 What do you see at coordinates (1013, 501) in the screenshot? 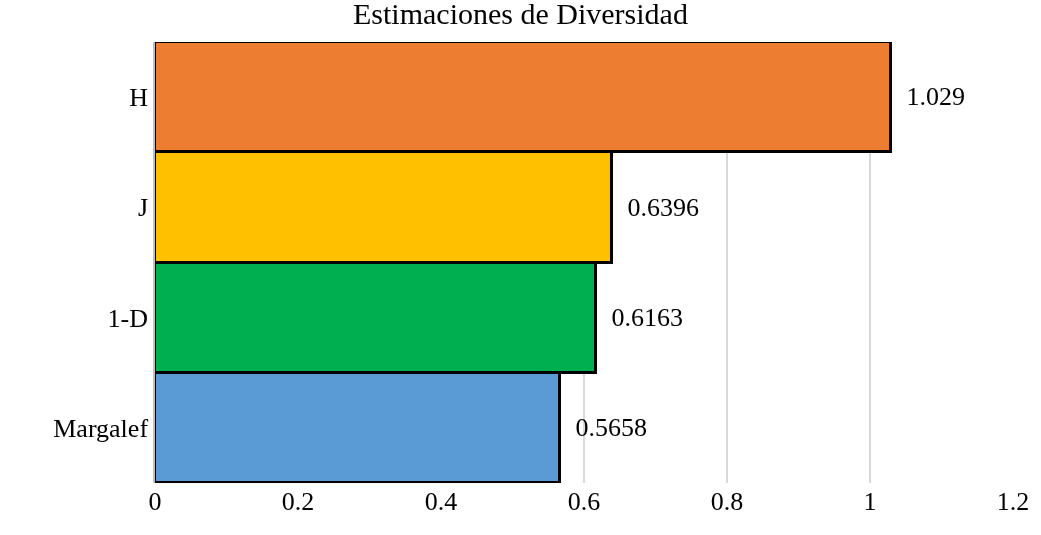
I see `x-tick-label: 1.2` at bounding box center [1013, 501].